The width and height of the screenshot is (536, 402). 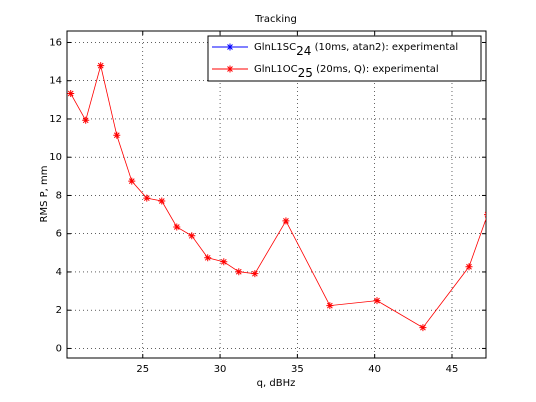 I want to click on y-tick-label: 10, so click(x=55, y=157).